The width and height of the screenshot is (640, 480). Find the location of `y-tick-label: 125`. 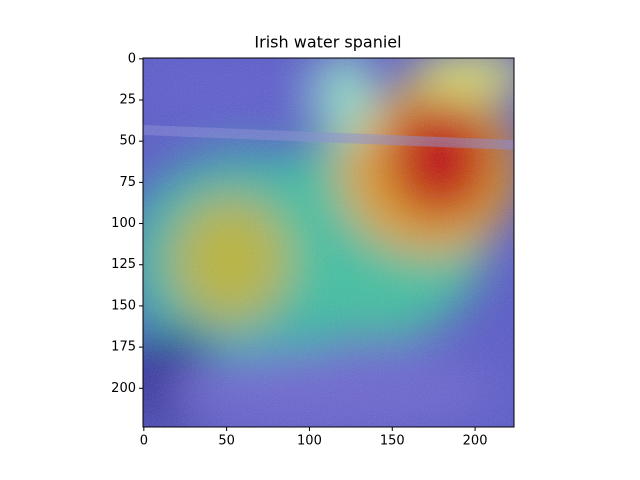

y-tick-label: 125 is located at coordinates (123, 264).